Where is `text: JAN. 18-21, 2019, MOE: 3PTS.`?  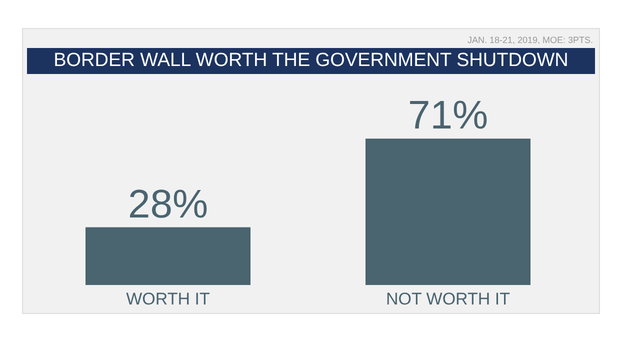
text: JAN. 18-21, 2019, MOE: 3PTS. is located at coordinates (530, 40).